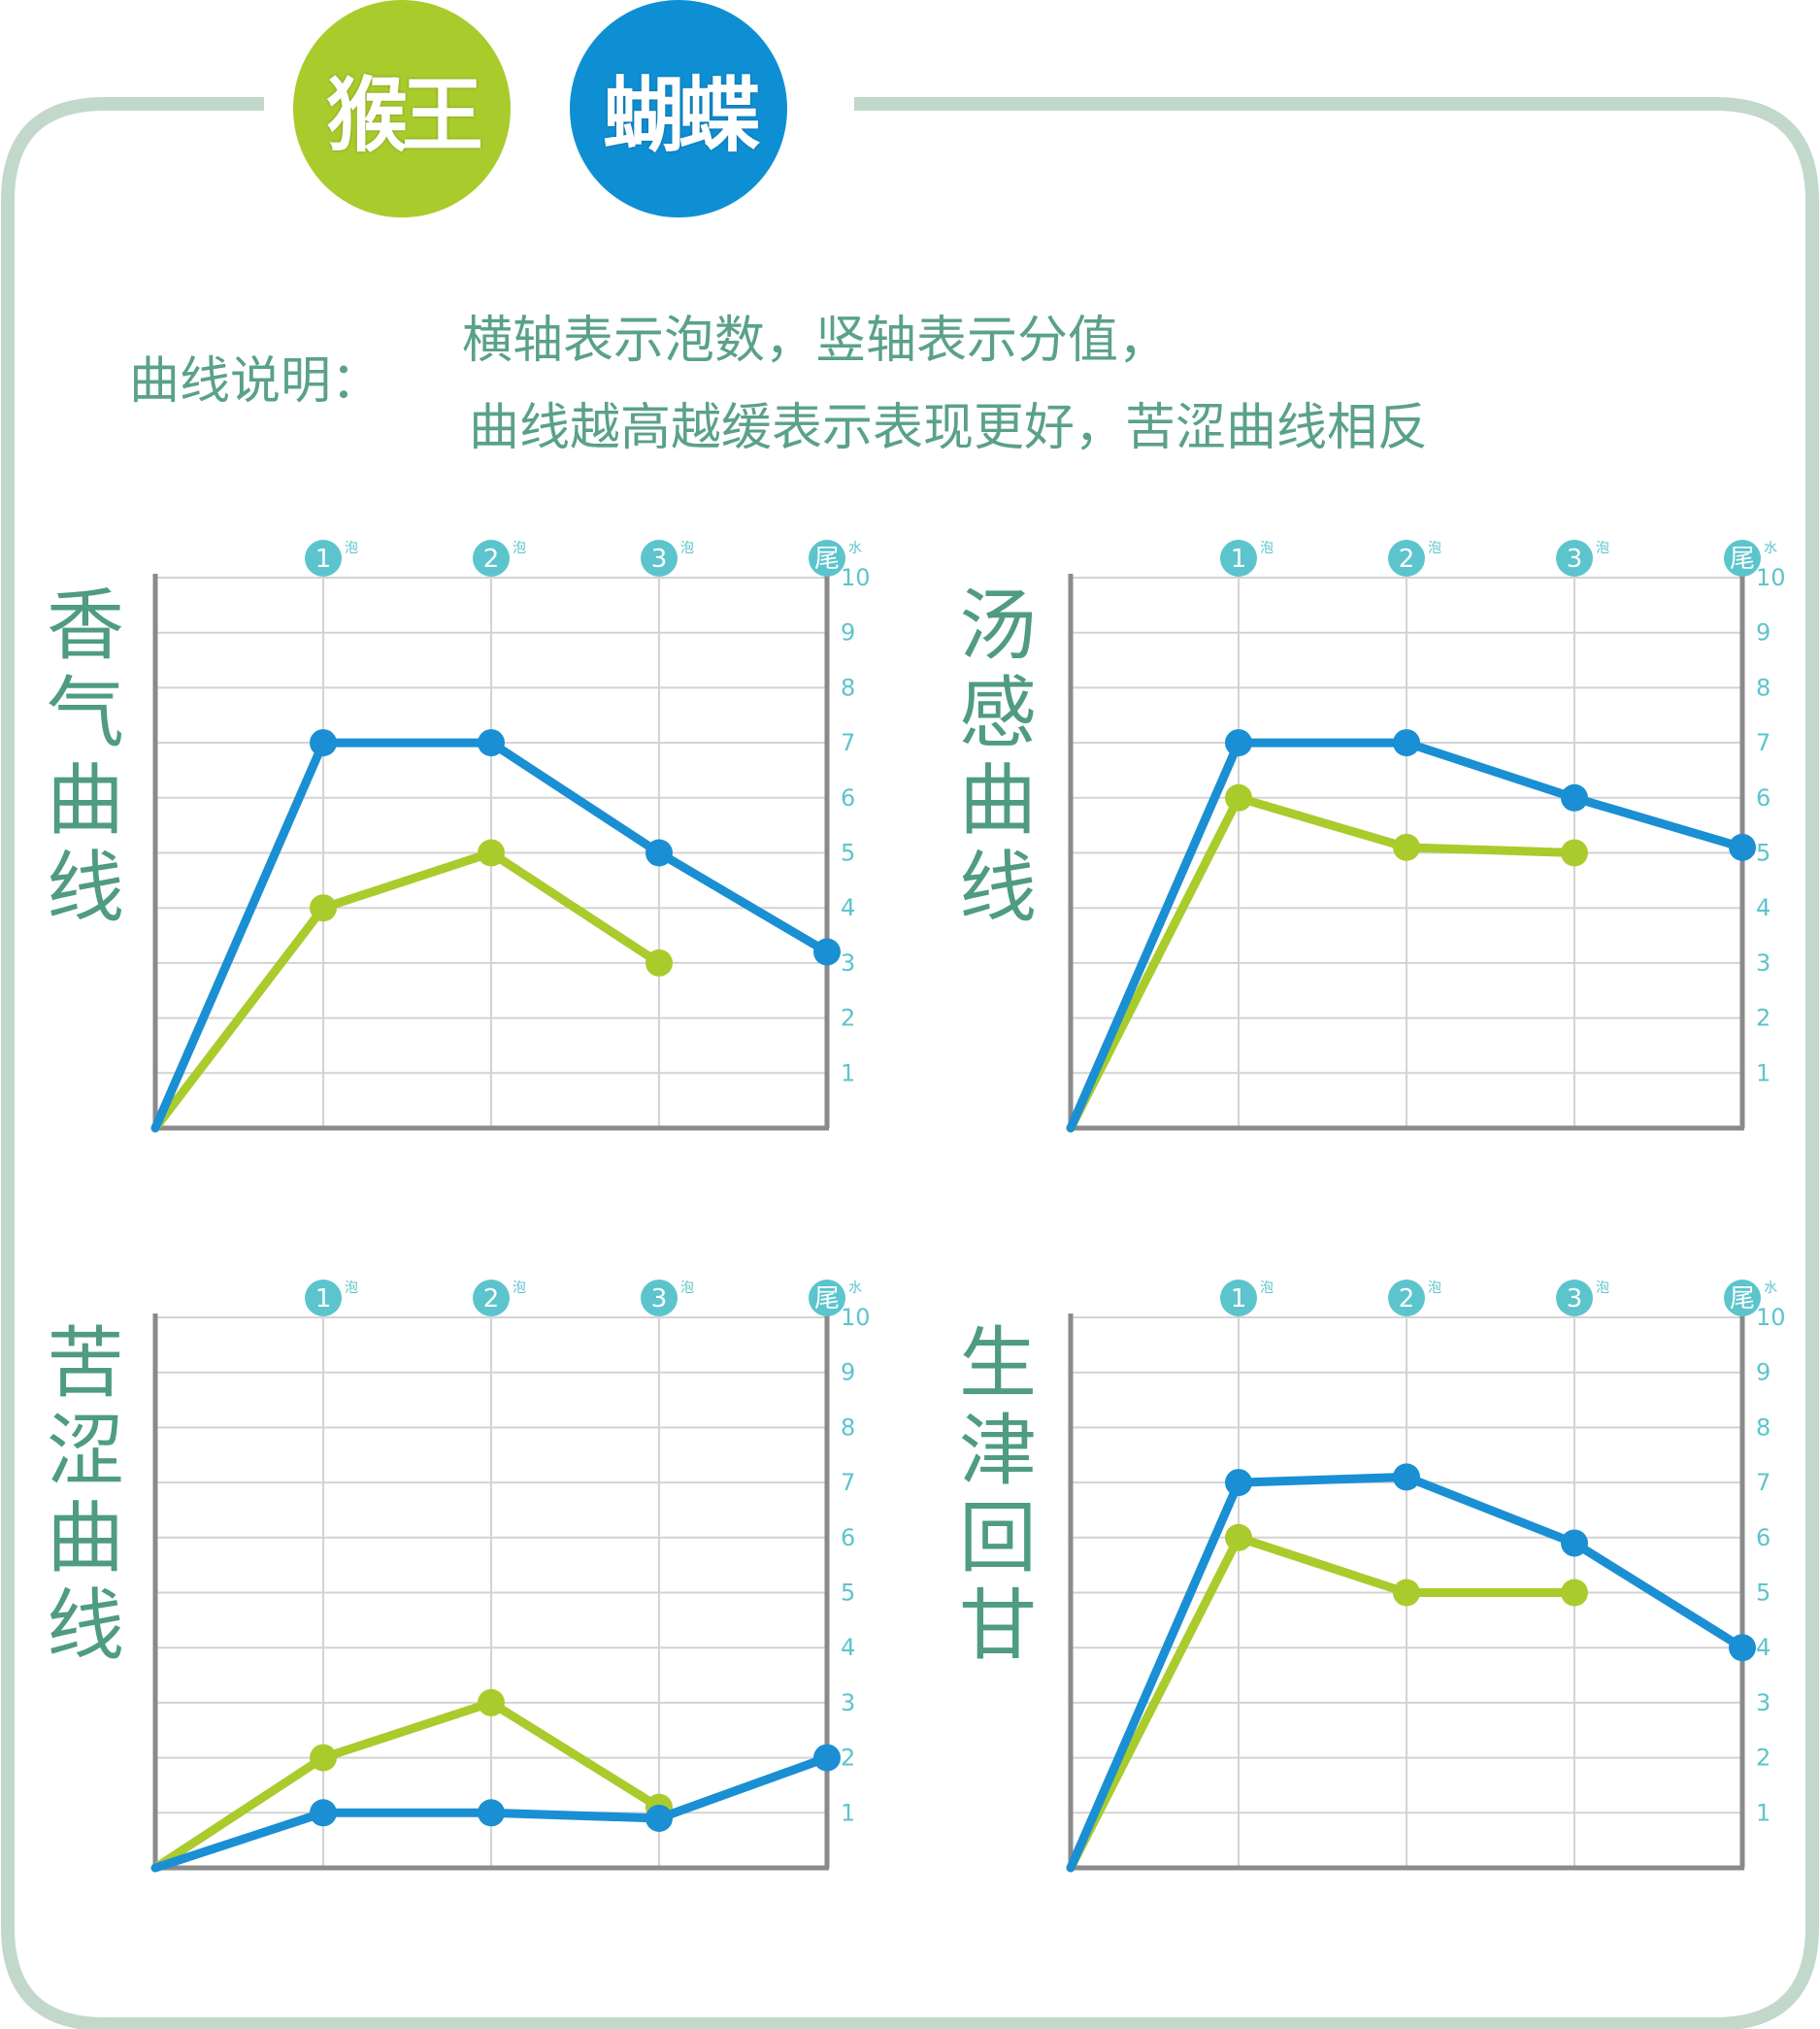 This screenshot has height=2029, width=1820. Describe the element at coordinates (85, 757) in the screenshot. I see `panel-title-aroma: 香气曲线` at that location.